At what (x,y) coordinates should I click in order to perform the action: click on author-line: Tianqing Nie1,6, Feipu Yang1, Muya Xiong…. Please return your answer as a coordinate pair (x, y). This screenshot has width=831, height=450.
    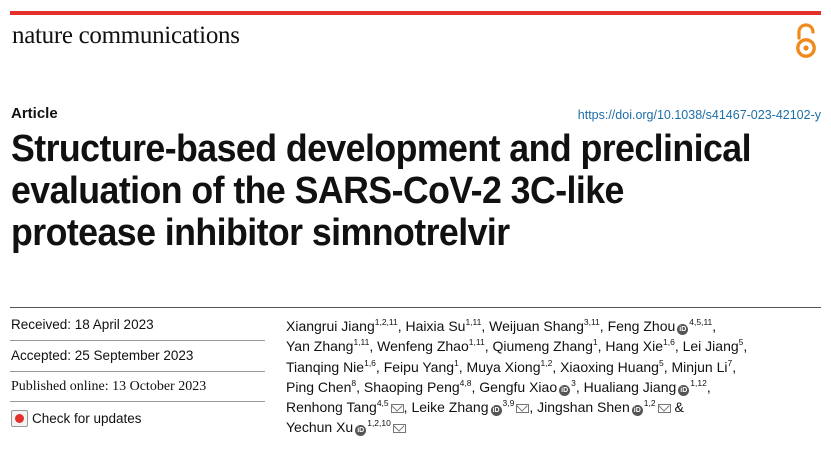
    Looking at the image, I should click on (556, 367).